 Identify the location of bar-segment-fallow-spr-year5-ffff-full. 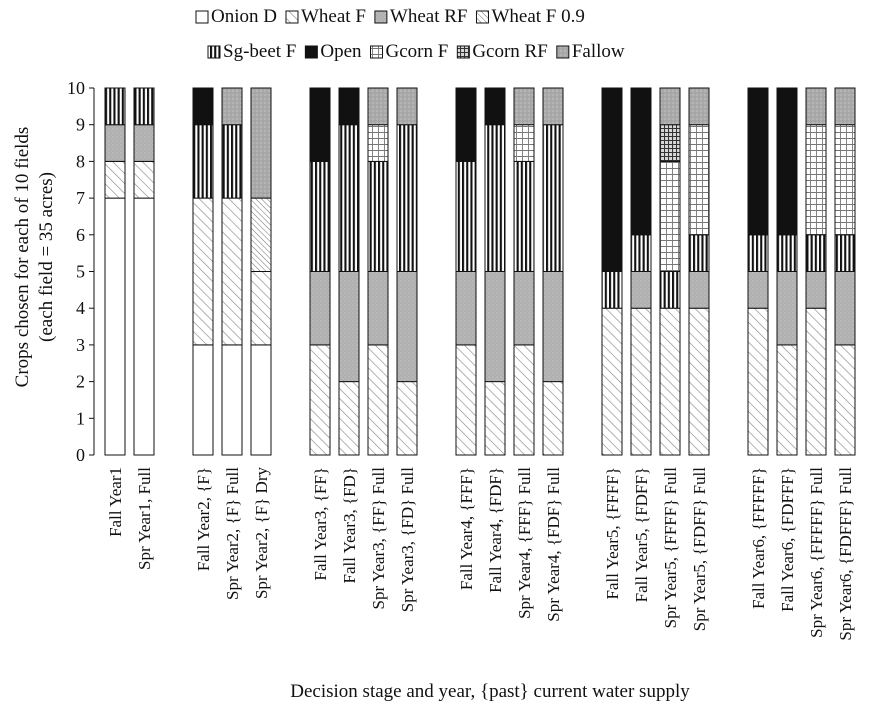
(670, 106).